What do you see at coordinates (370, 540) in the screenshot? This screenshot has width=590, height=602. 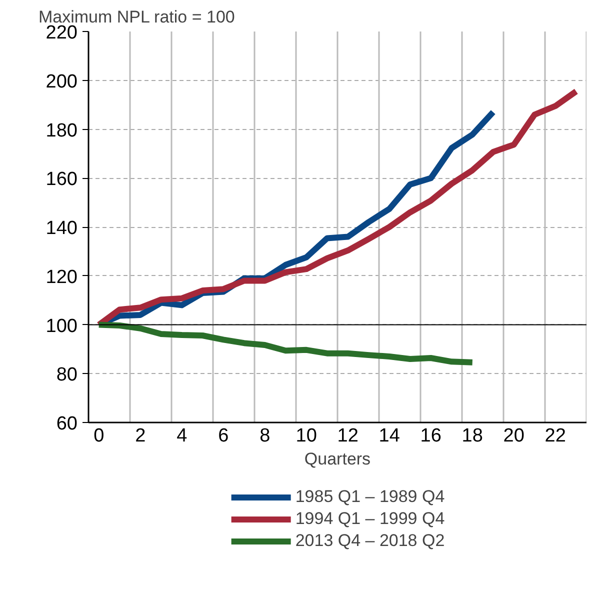 I see `legend-label: 2013 Q4 – 2018 Q2` at bounding box center [370, 540].